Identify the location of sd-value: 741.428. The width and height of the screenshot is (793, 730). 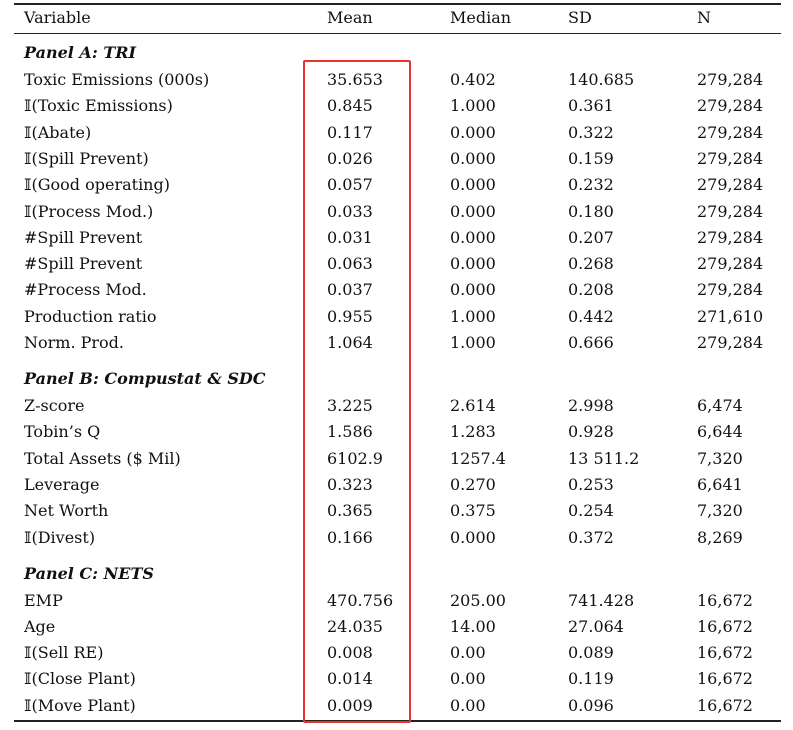
(601, 600).